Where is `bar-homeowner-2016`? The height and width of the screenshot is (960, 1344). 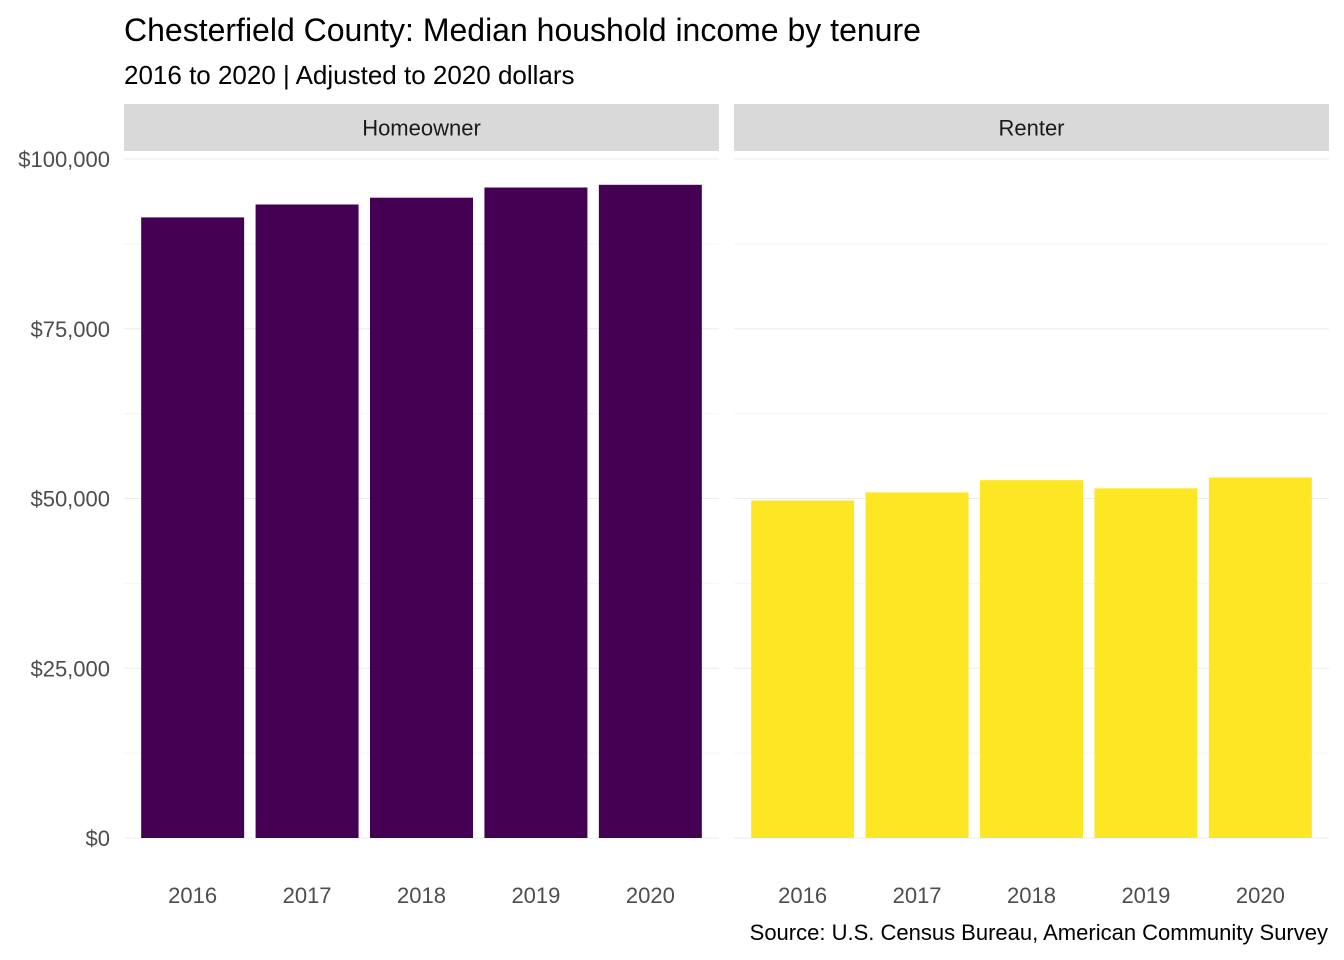 bar-homeowner-2016 is located at coordinates (193, 528).